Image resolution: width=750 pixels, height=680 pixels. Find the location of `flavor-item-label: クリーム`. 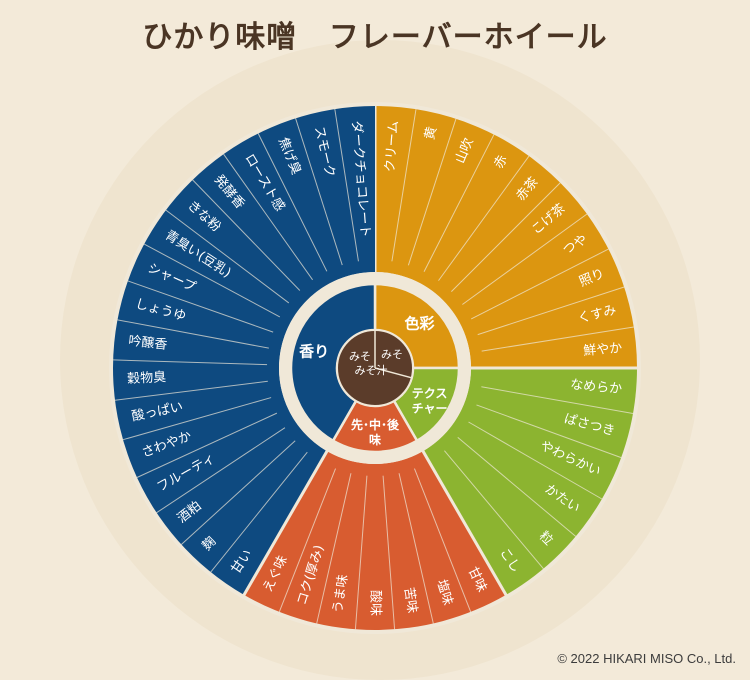

flavor-item-label: クリーム is located at coordinates (392, 146).